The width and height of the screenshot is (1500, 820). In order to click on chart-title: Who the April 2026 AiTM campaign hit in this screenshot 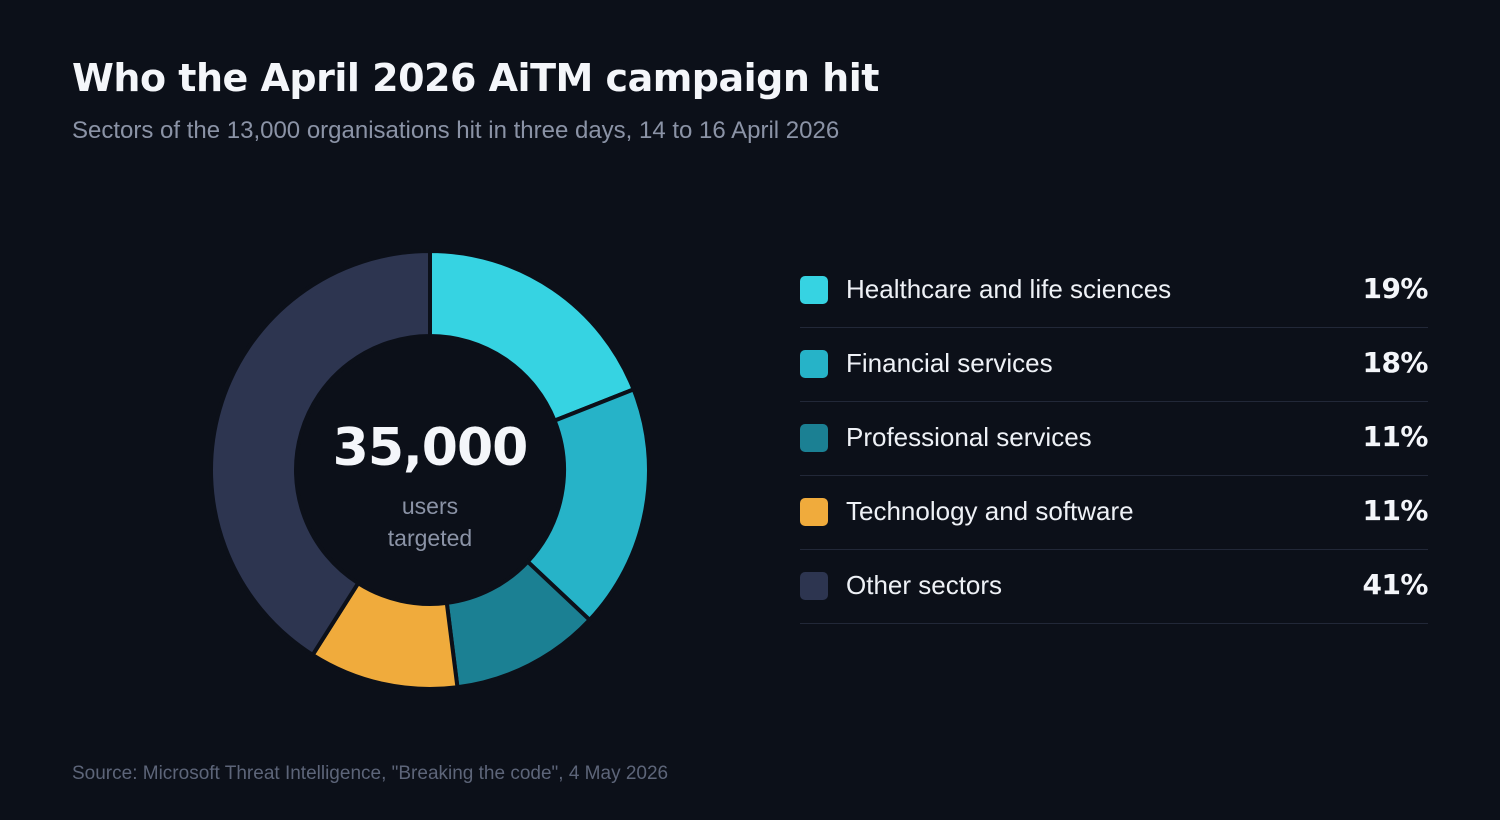, I will do `click(475, 78)`.